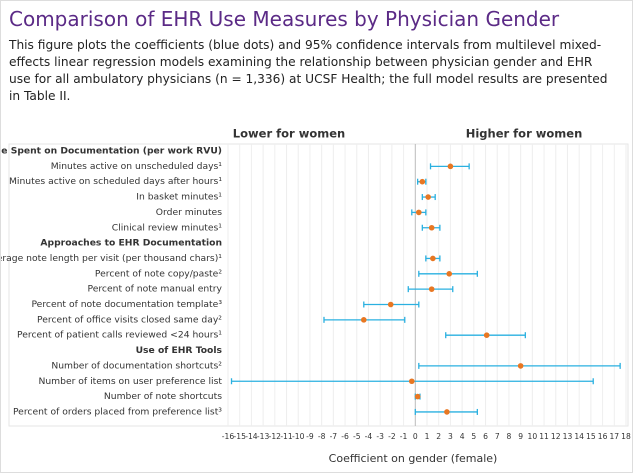  Describe the element at coordinates (415, 436) in the screenshot. I see `x-tick-label: 0` at that location.